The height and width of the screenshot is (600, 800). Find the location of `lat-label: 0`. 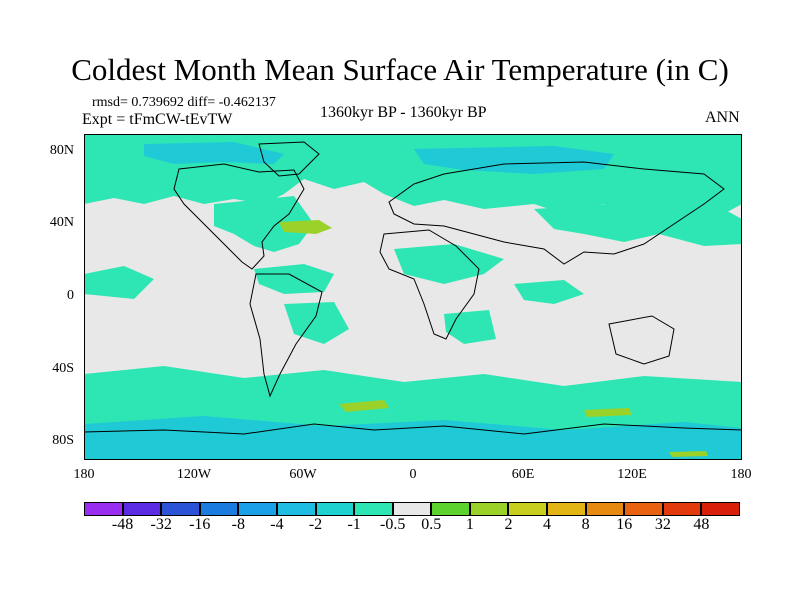

lat-label: 0 is located at coordinates (70, 295).